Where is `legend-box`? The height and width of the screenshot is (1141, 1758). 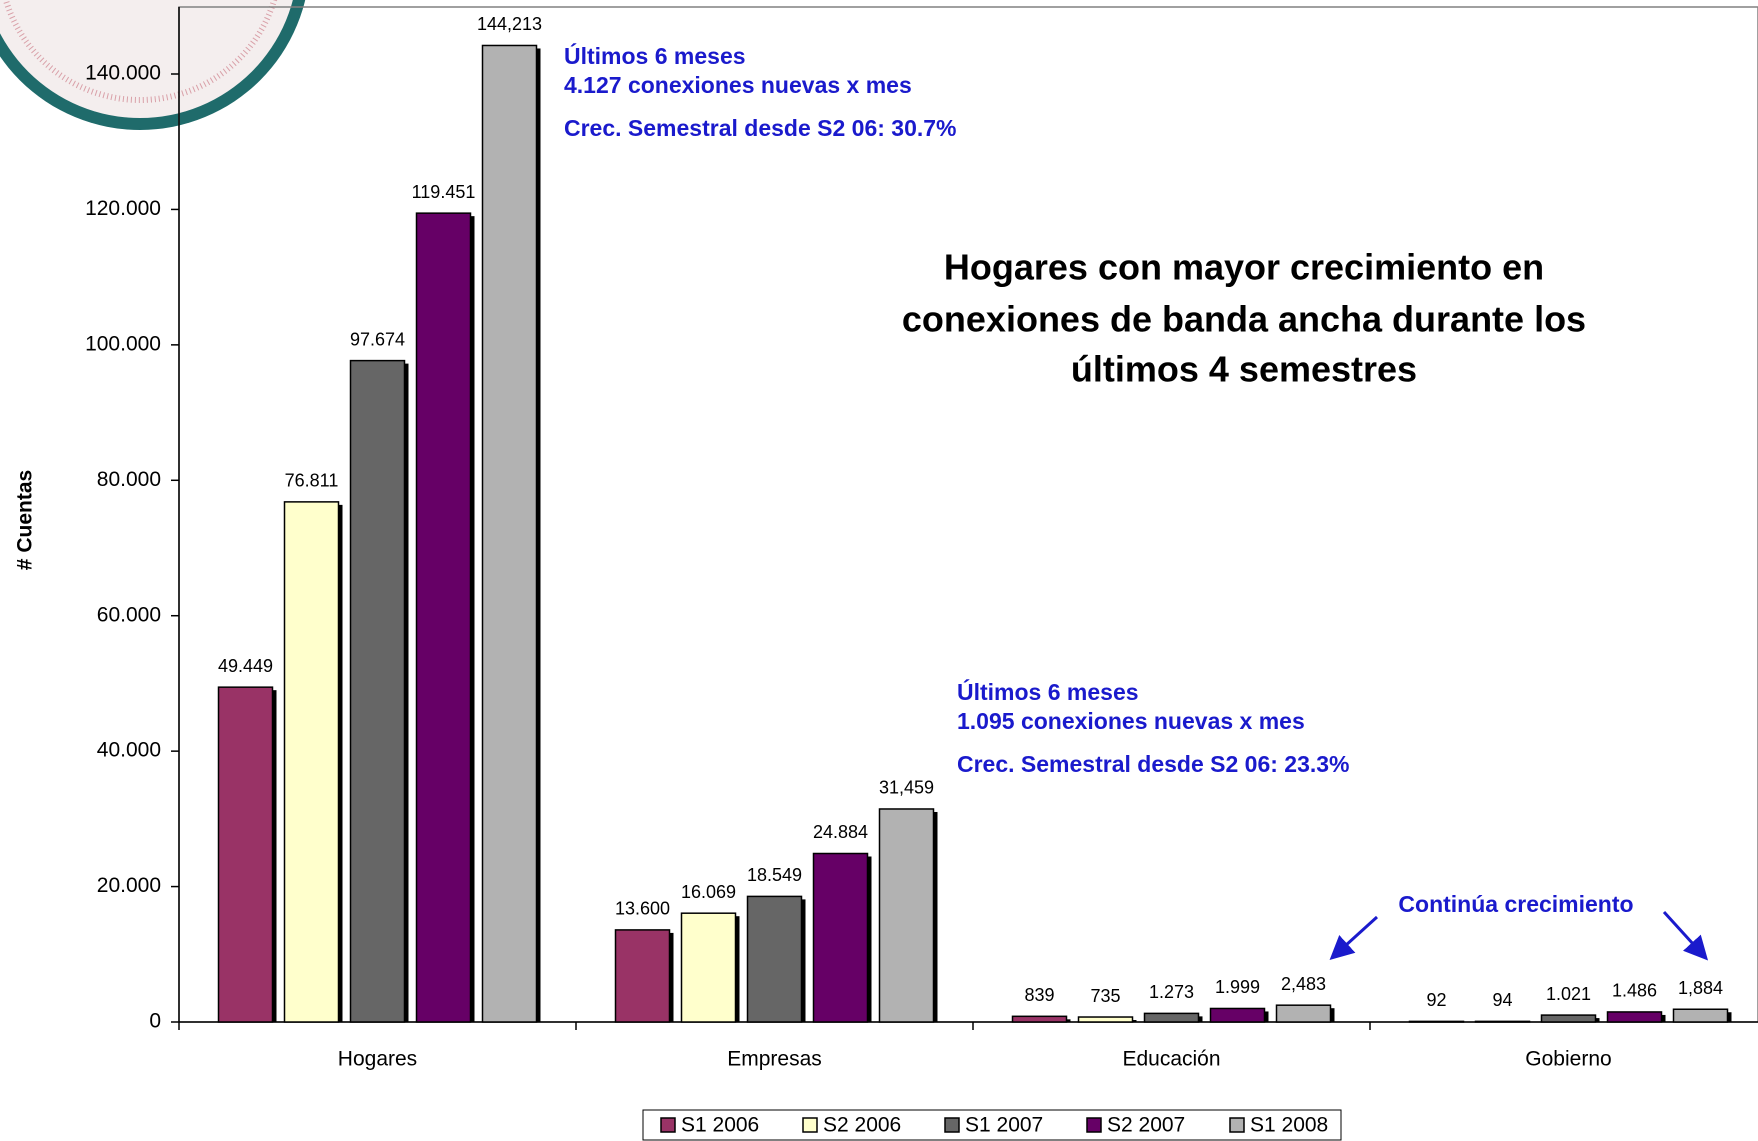 legend-box is located at coordinates (992, 1125).